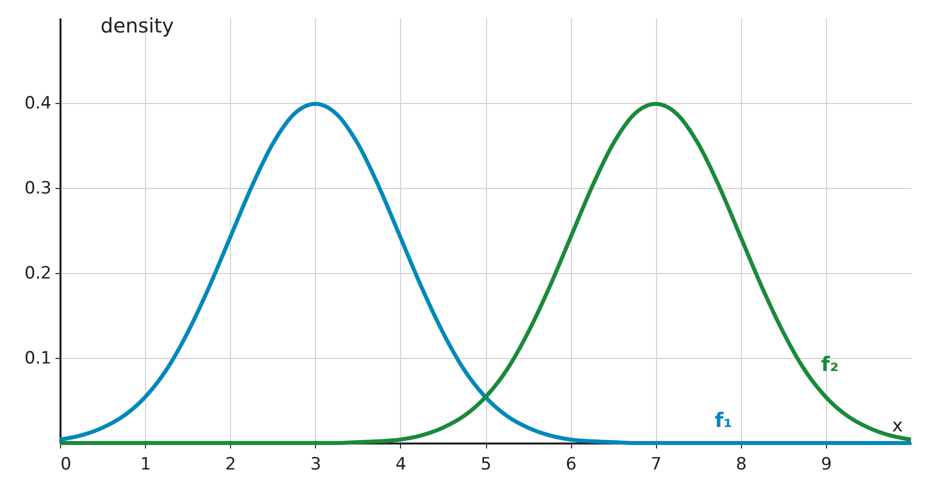 The height and width of the screenshot is (491, 929). What do you see at coordinates (571, 464) in the screenshot?
I see `x-tick-label: 6` at bounding box center [571, 464].